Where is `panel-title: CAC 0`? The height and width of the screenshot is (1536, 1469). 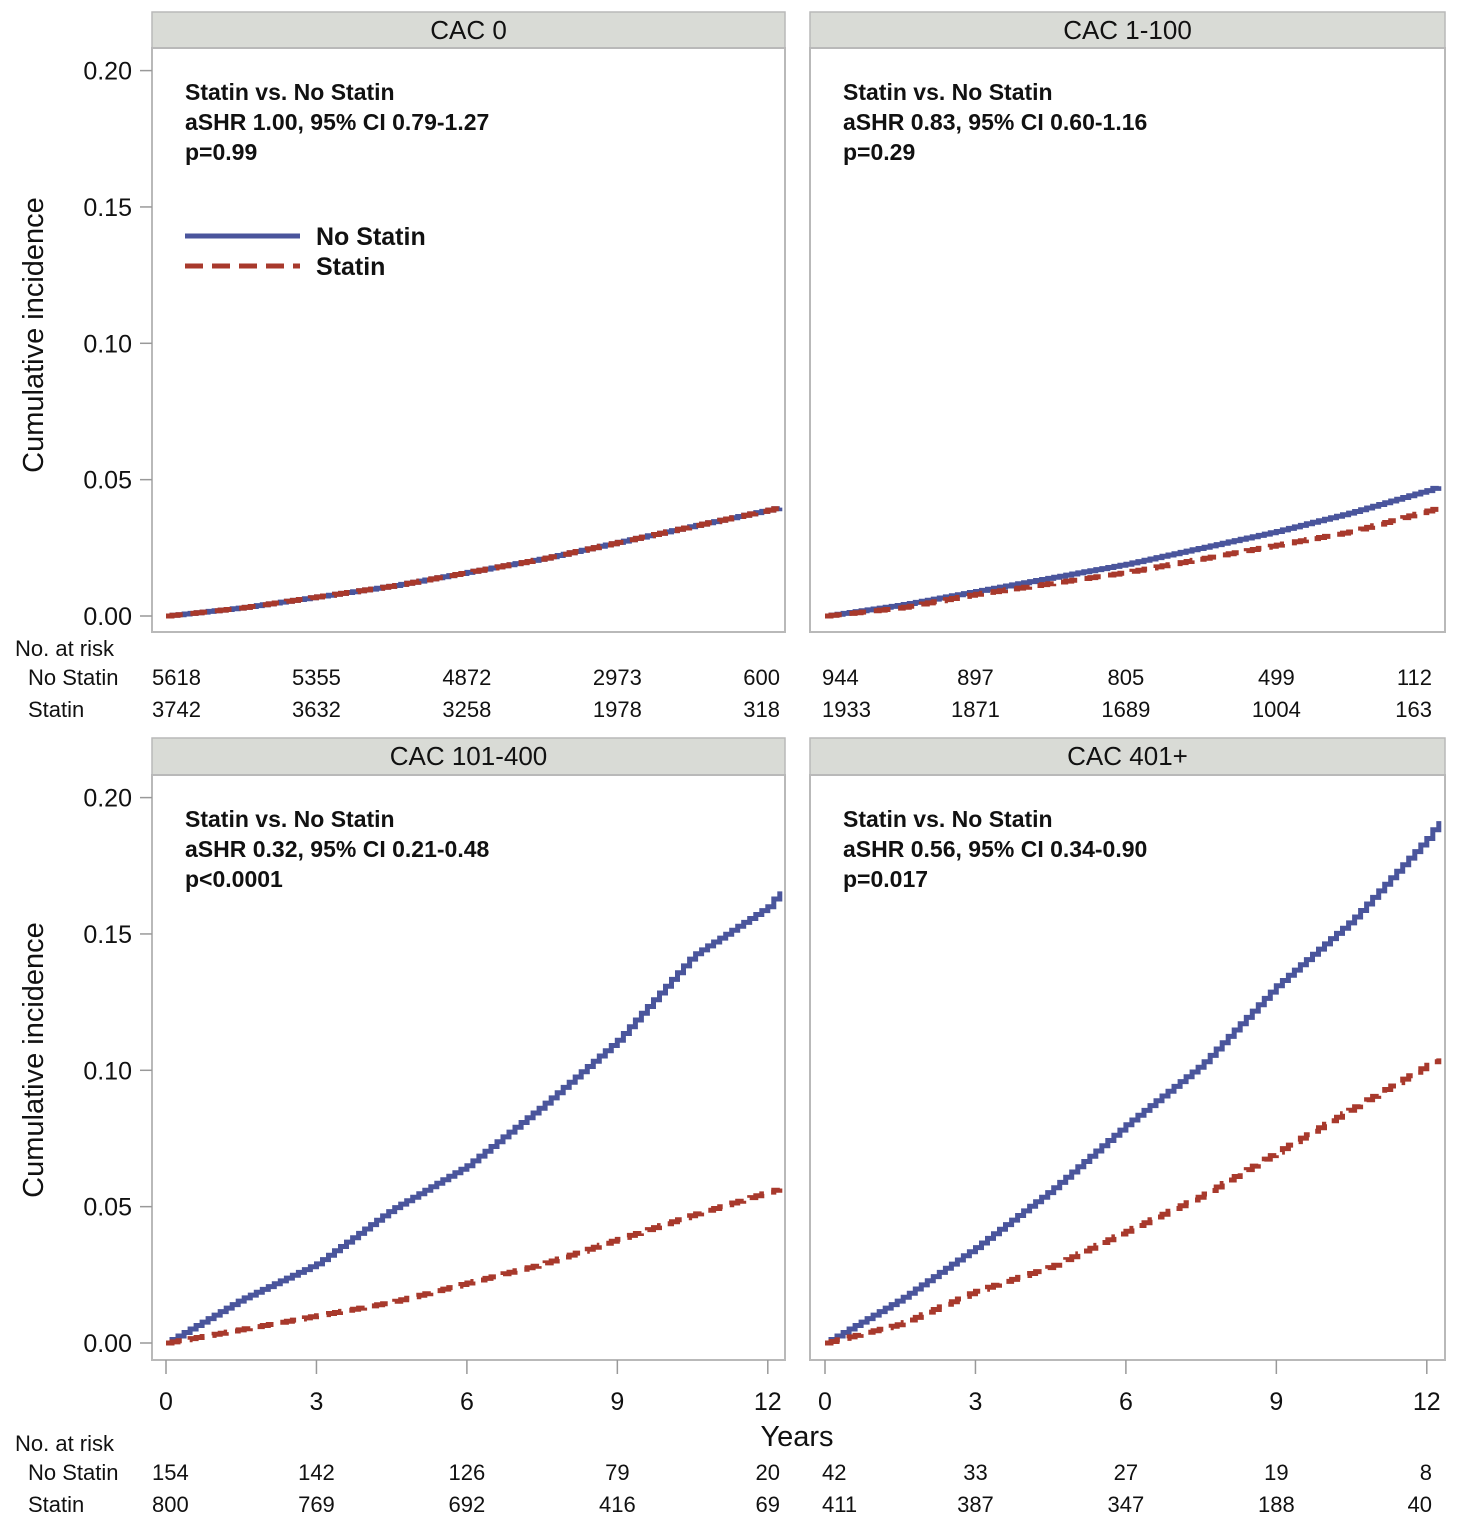 panel-title: CAC 0 is located at coordinates (468, 30).